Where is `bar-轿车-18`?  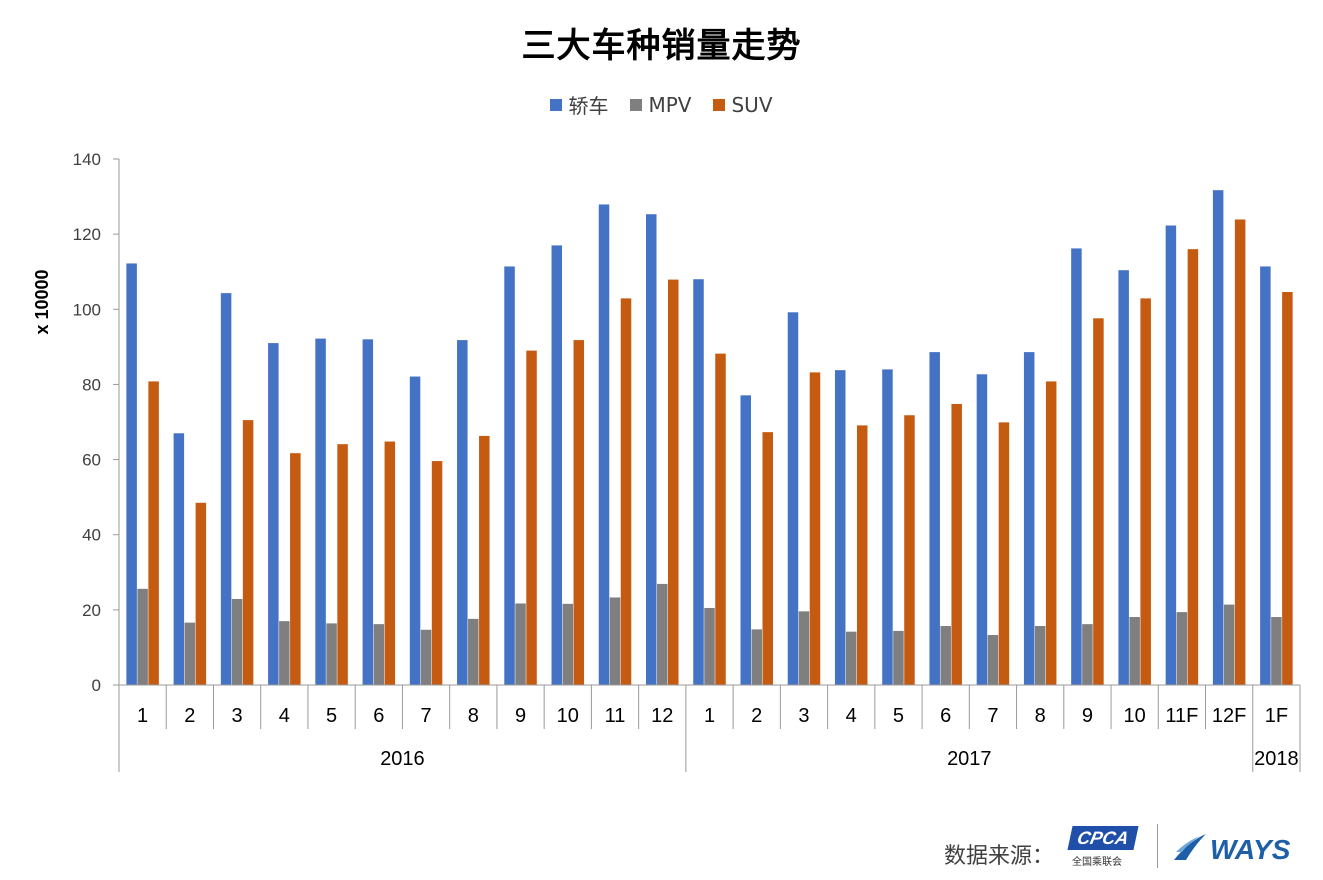 bar-轿车-18 is located at coordinates (934, 518).